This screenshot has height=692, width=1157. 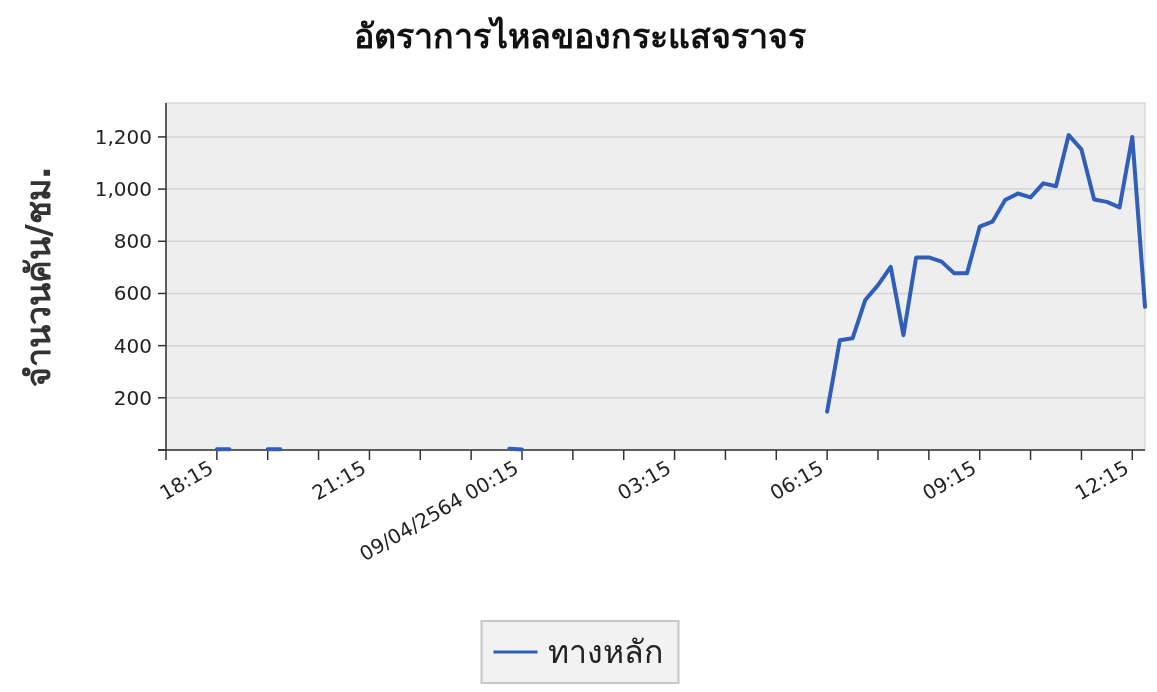 I want to click on y-tick-label: 1,000, so click(x=123, y=189).